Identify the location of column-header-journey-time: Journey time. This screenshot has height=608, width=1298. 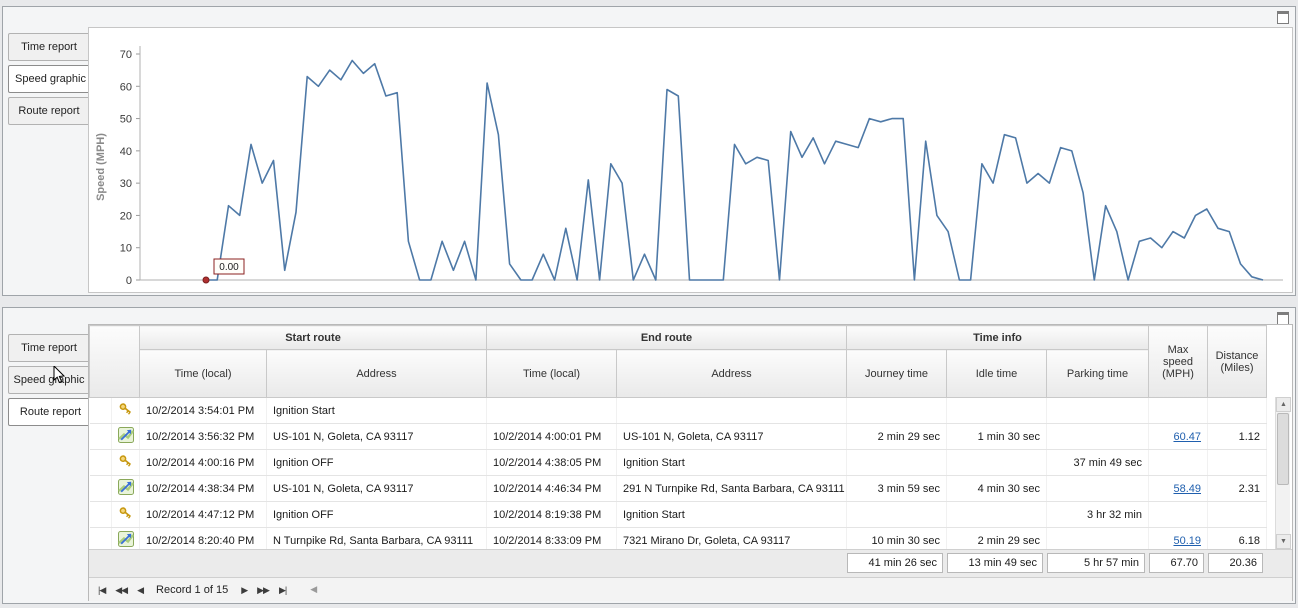
(896, 373).